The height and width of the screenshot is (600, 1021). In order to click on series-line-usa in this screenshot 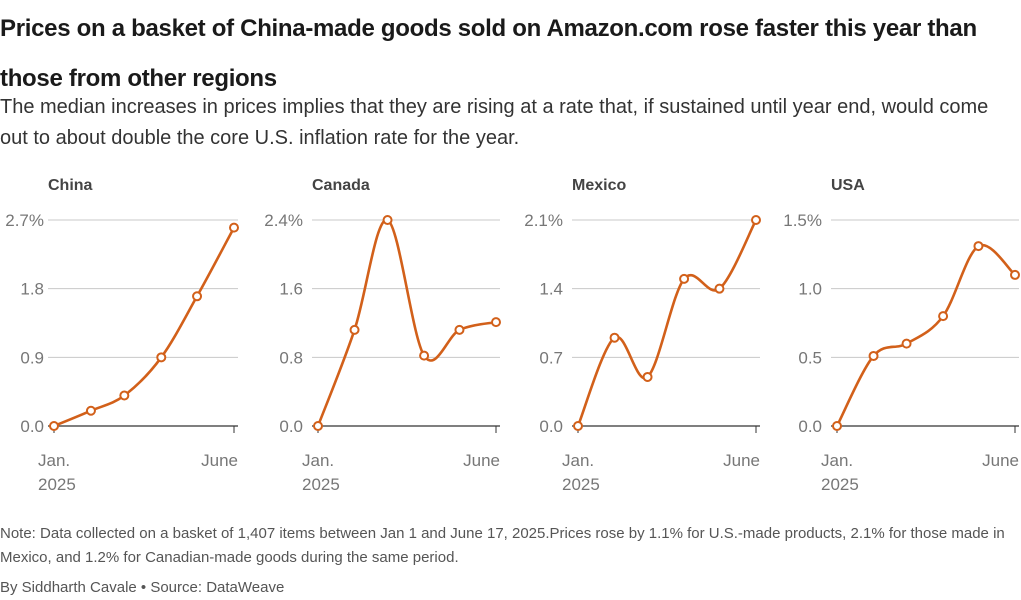, I will do `click(926, 335)`.